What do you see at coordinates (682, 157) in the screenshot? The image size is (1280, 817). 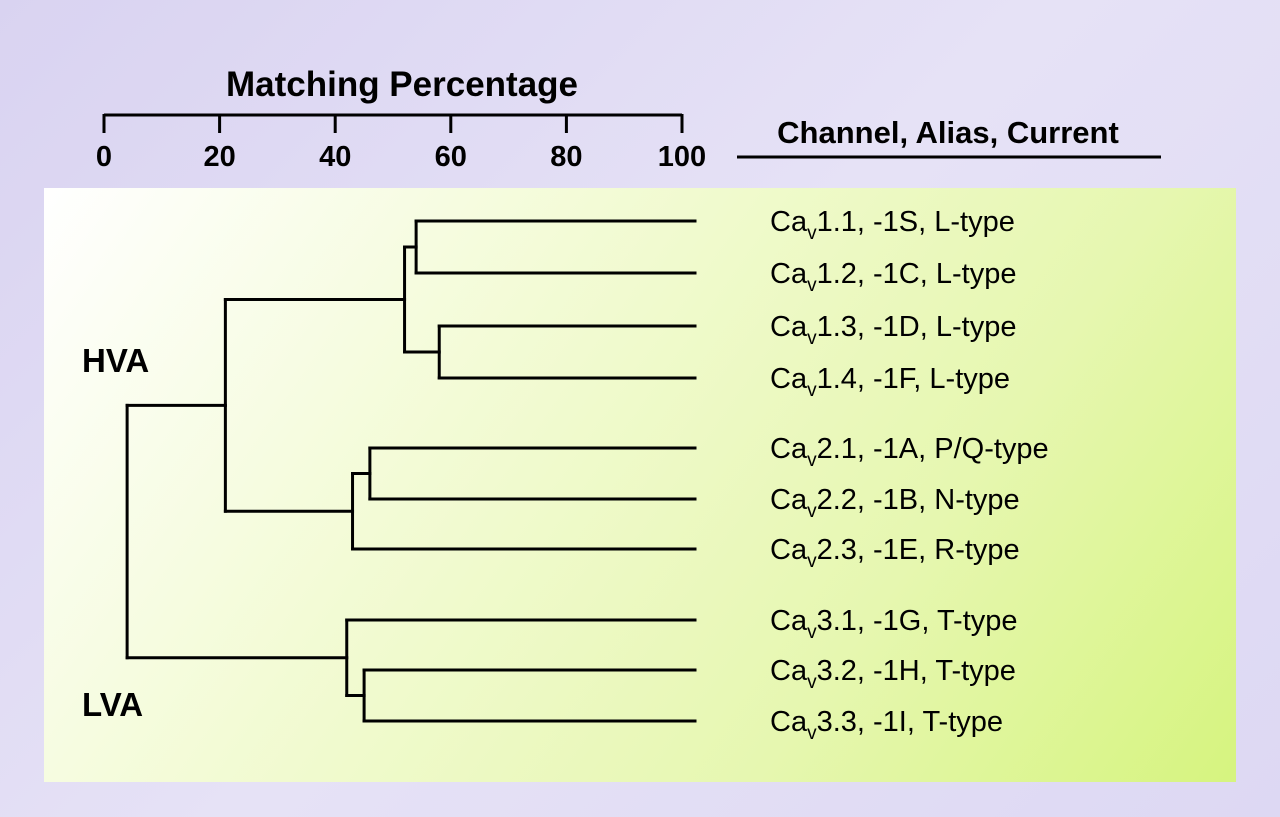 I see `axis-tick-label: 100` at bounding box center [682, 157].